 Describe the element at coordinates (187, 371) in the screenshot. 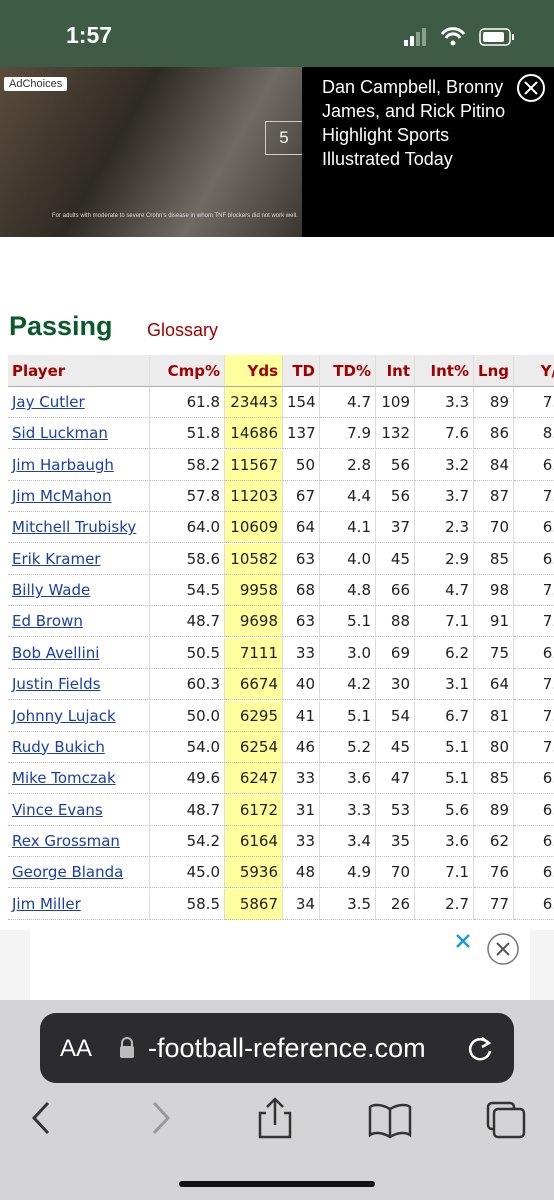

I see `column-header: Cmp%` at that location.